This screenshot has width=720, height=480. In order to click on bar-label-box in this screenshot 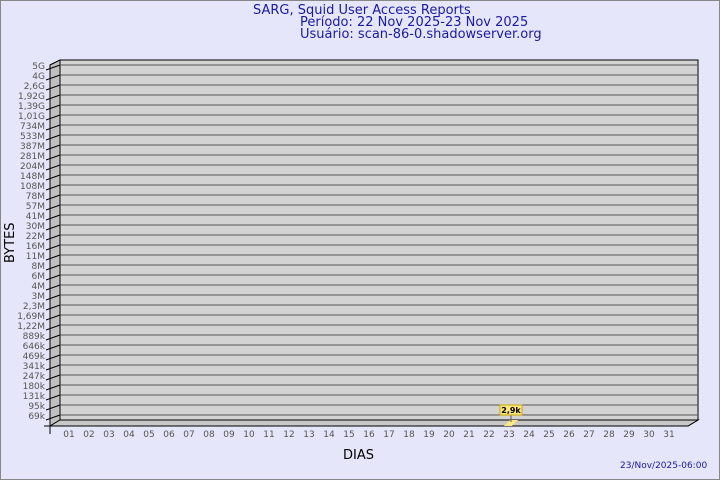, I will do `click(511, 410)`.